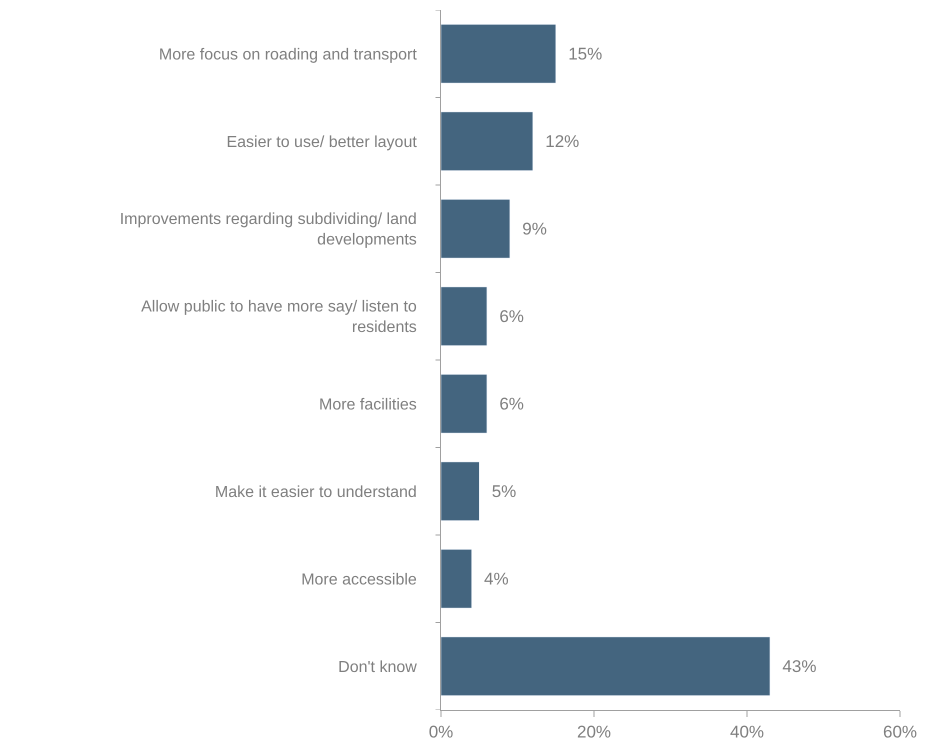 Image resolution: width=930 pixels, height=753 pixels. What do you see at coordinates (378, 667) in the screenshot?
I see `y-tick-label: Don't know` at bounding box center [378, 667].